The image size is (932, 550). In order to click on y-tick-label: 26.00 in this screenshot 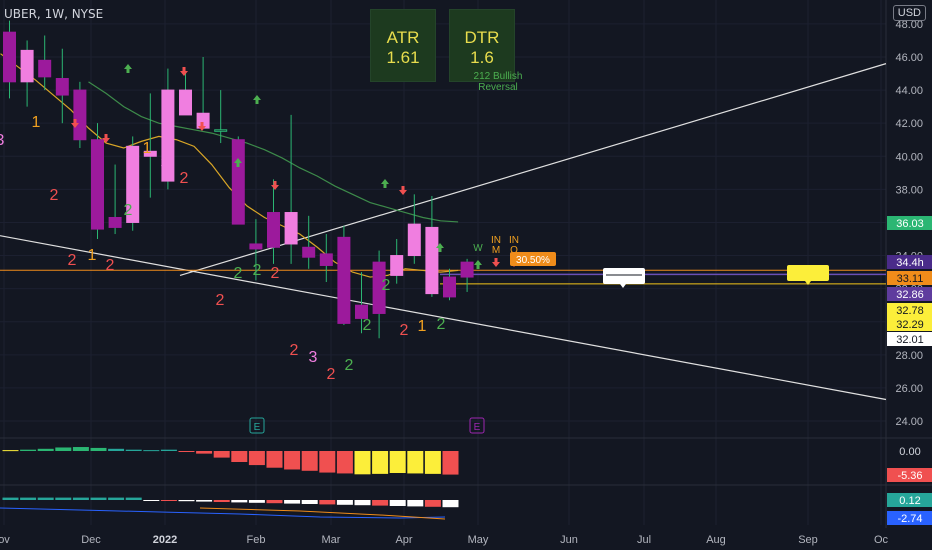, I will do `click(909, 389)`.